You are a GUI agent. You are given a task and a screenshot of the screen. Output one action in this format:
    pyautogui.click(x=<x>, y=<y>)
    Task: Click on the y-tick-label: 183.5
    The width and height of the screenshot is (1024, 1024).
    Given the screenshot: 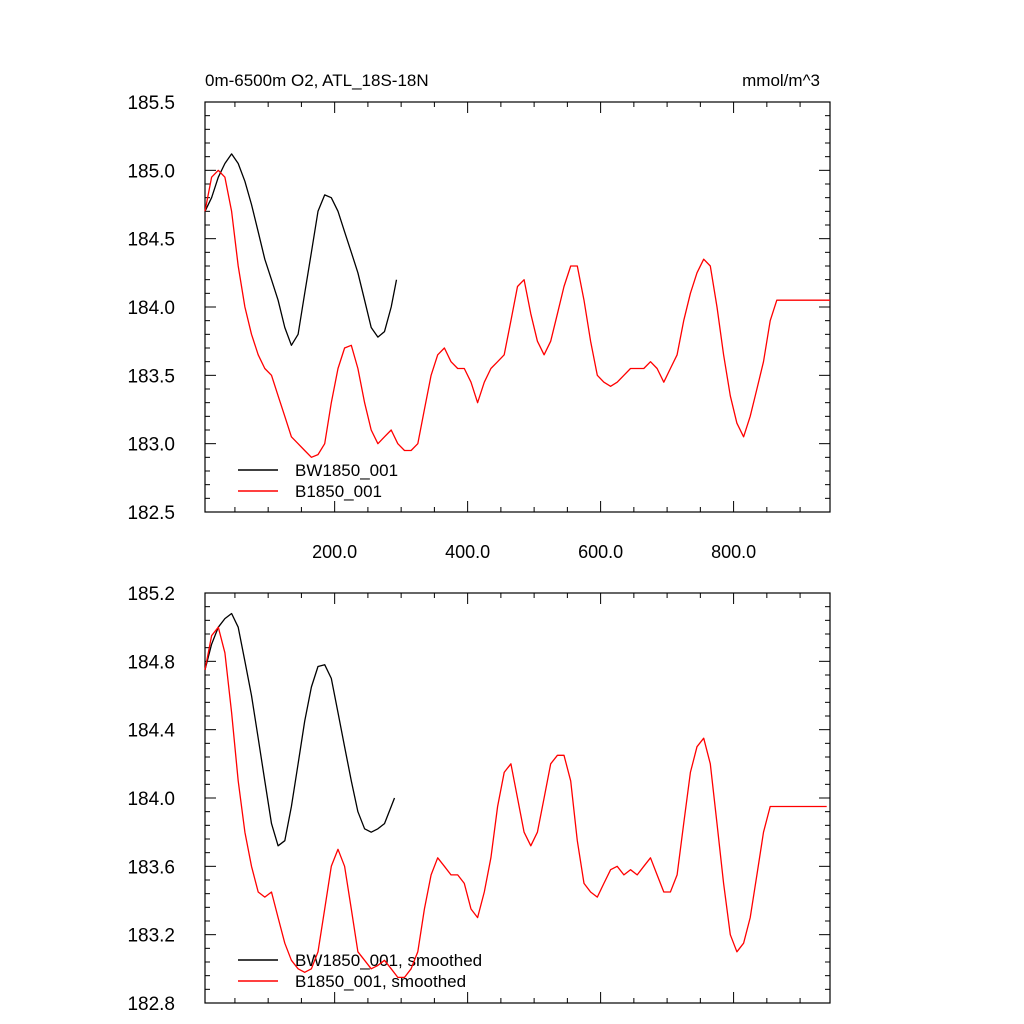 What is the action you would take?
    pyautogui.click(x=151, y=376)
    